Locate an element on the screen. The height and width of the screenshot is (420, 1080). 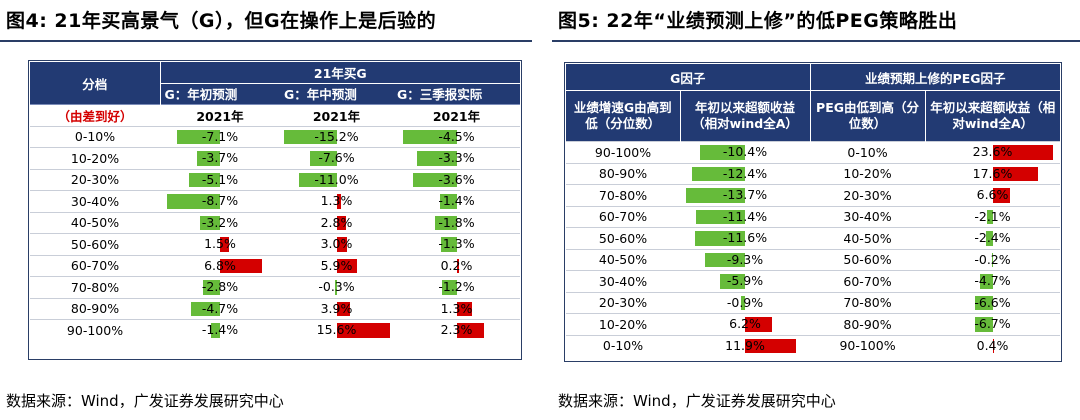
title-rule is located at coordinates (266, 41).